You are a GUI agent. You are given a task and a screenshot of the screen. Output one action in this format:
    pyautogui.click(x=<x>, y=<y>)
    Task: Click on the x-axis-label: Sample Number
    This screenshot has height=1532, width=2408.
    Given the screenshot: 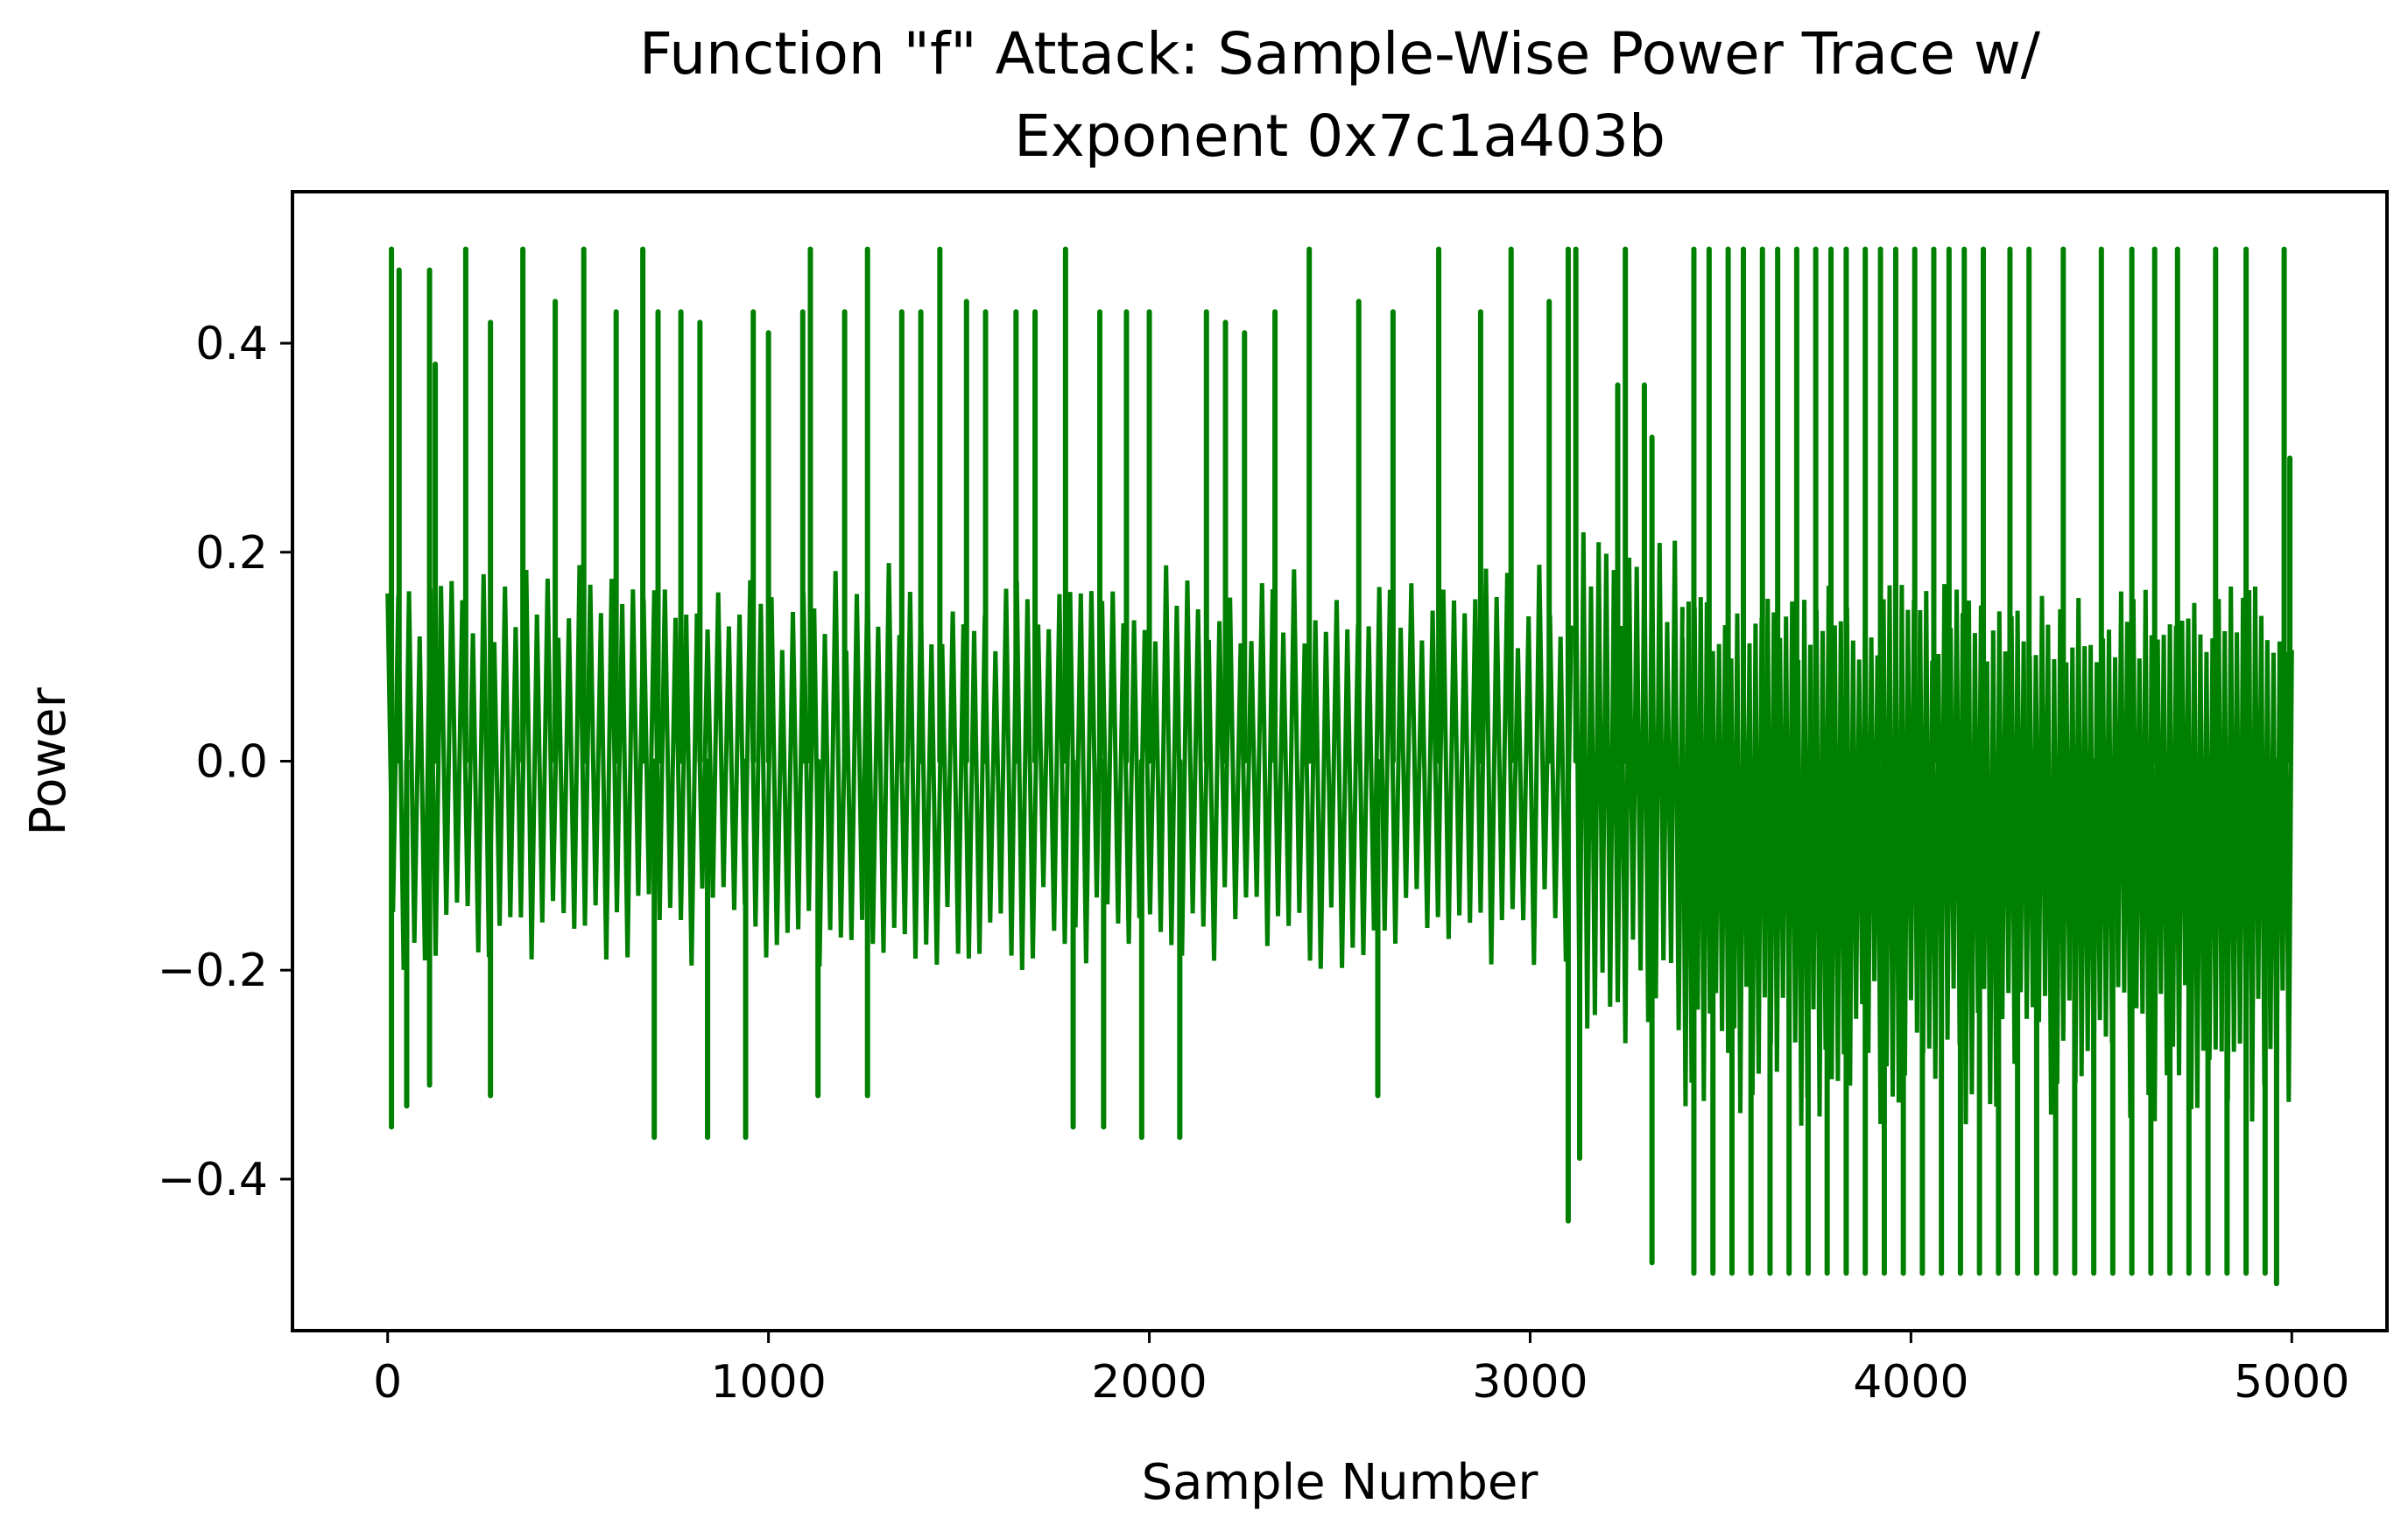 What is the action you would take?
    pyautogui.click(x=1340, y=1482)
    